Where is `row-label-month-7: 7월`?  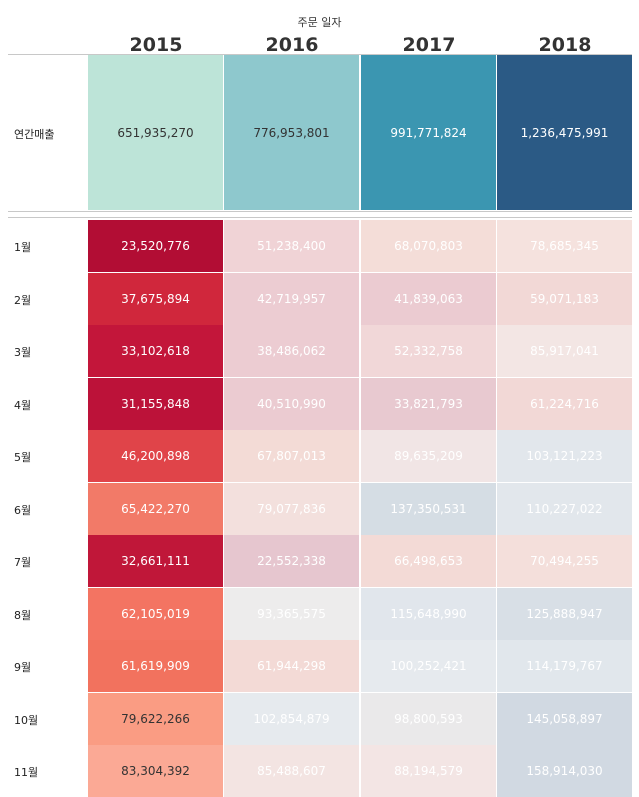
row-label-month-7: 7월 is located at coordinates (23, 562).